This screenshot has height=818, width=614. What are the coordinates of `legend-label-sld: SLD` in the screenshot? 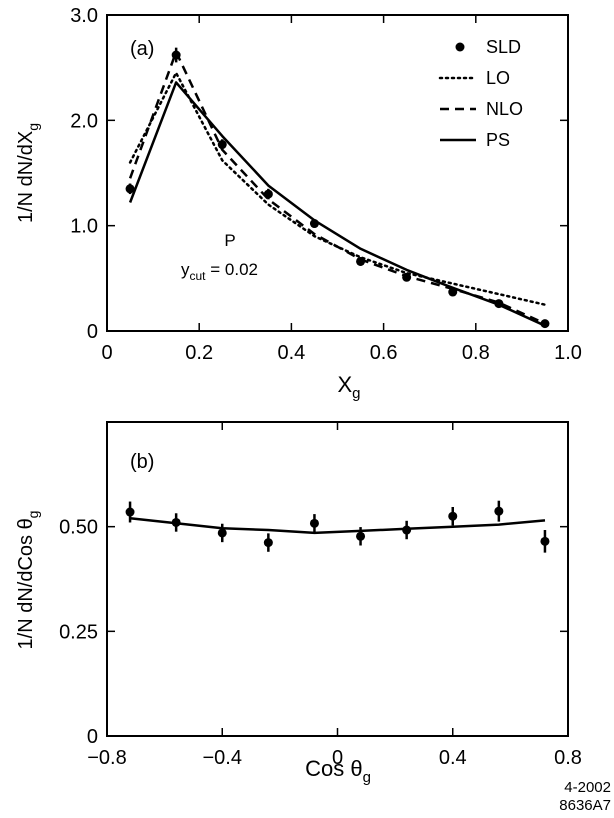 It's located at (503, 47).